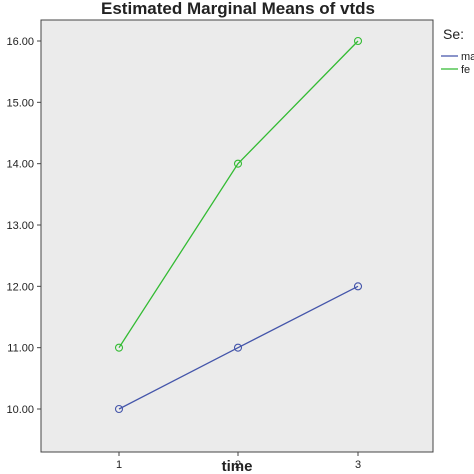 Image resolution: width=474 pixels, height=474 pixels. I want to click on chart-title: Estimated Marginal Means of vtds, so click(238, 9).